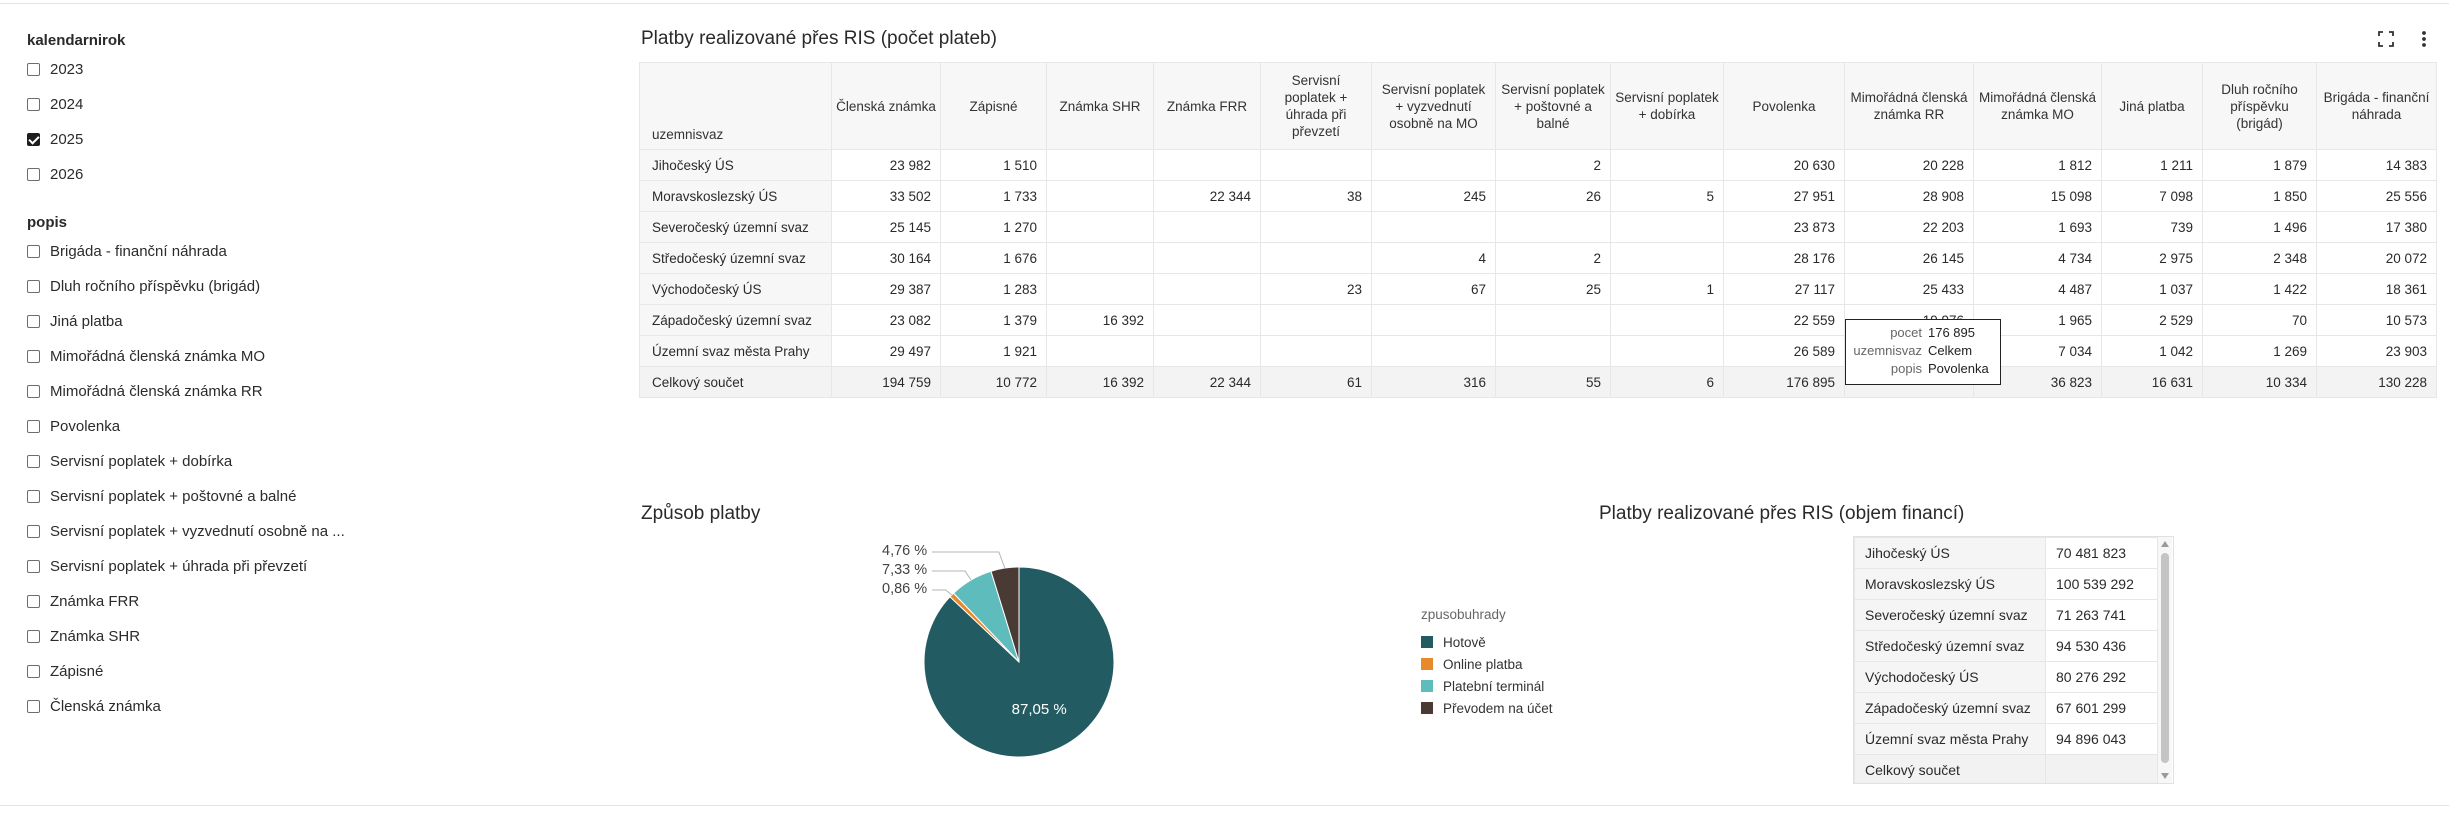  Describe the element at coordinates (735, 196) in the screenshot. I see `row-label: Moravskoslezský ÚS` at that location.